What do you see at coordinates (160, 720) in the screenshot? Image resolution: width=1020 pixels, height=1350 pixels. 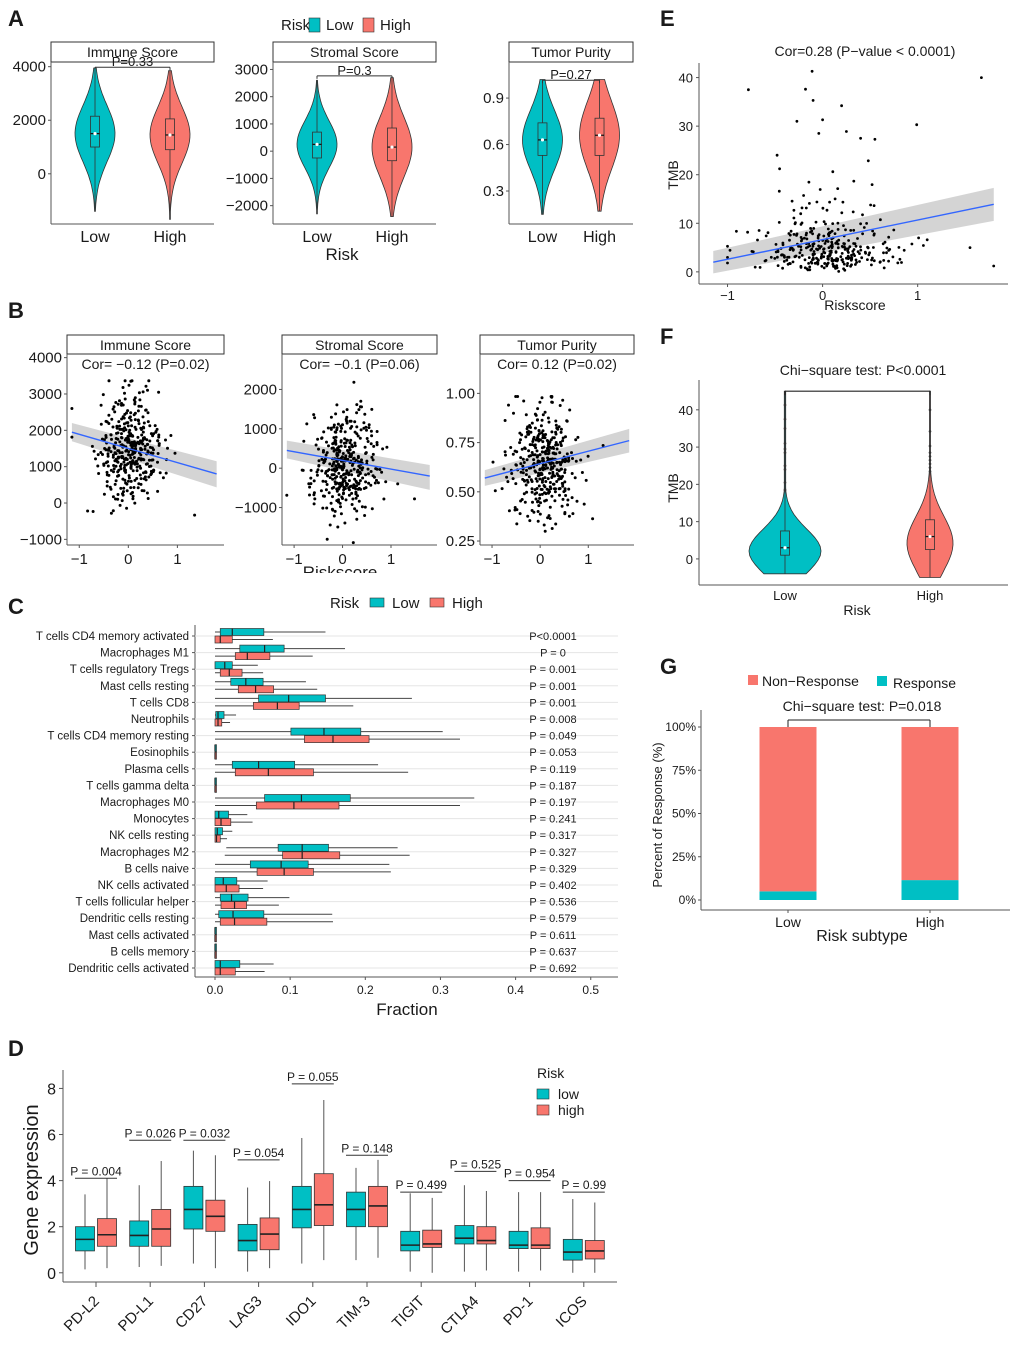 I see `row-label: Neutrophils` at bounding box center [160, 720].